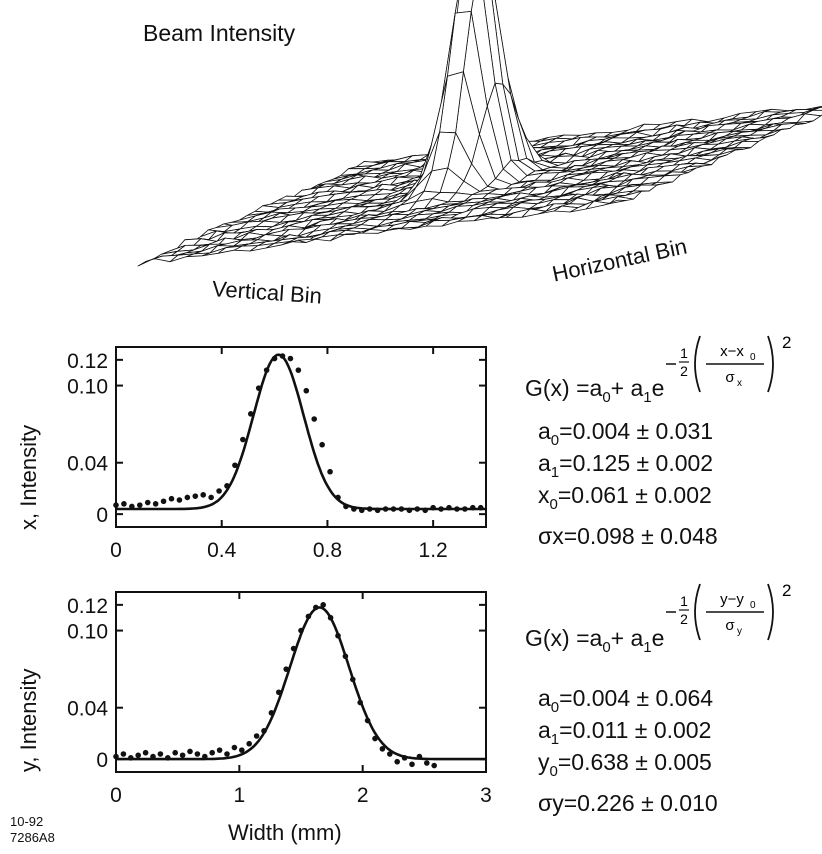  What do you see at coordinates (32, 829) in the screenshot?
I see `figure-id: 10-92 7286A8` at bounding box center [32, 829].